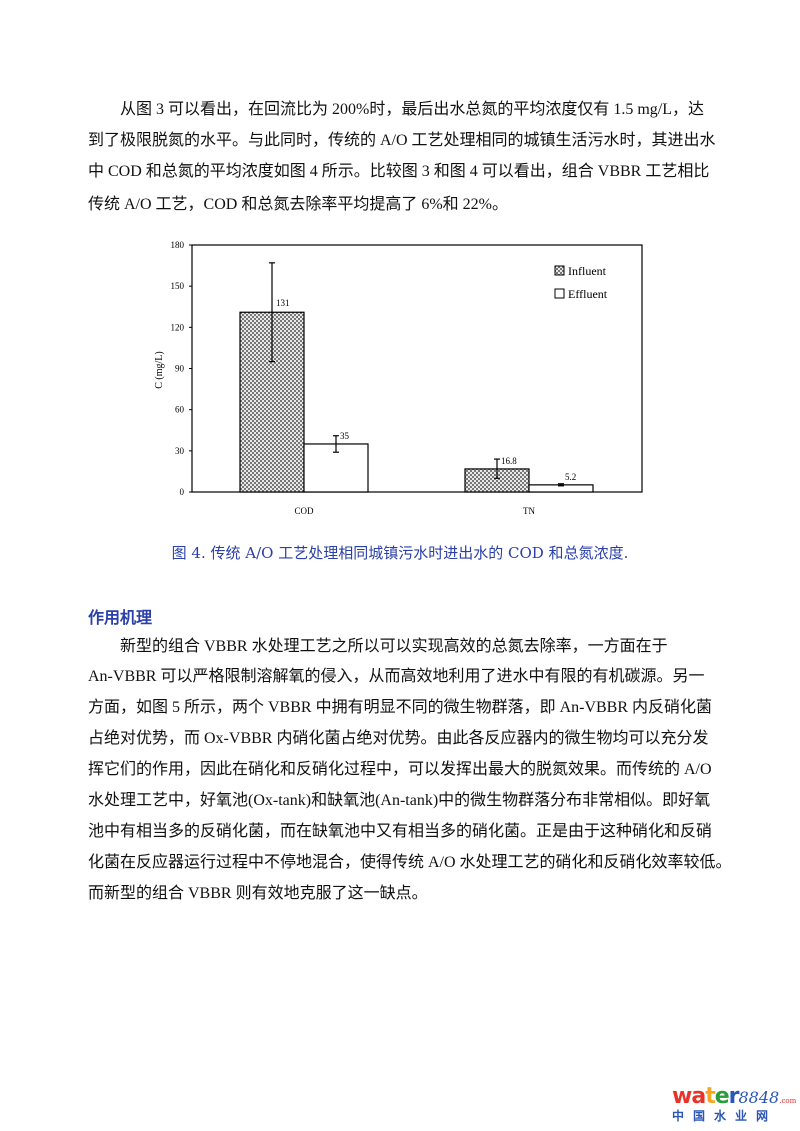  What do you see at coordinates (725, 1116) in the screenshot?
I see `logo-subtitle: 中国水业网` at bounding box center [725, 1116].